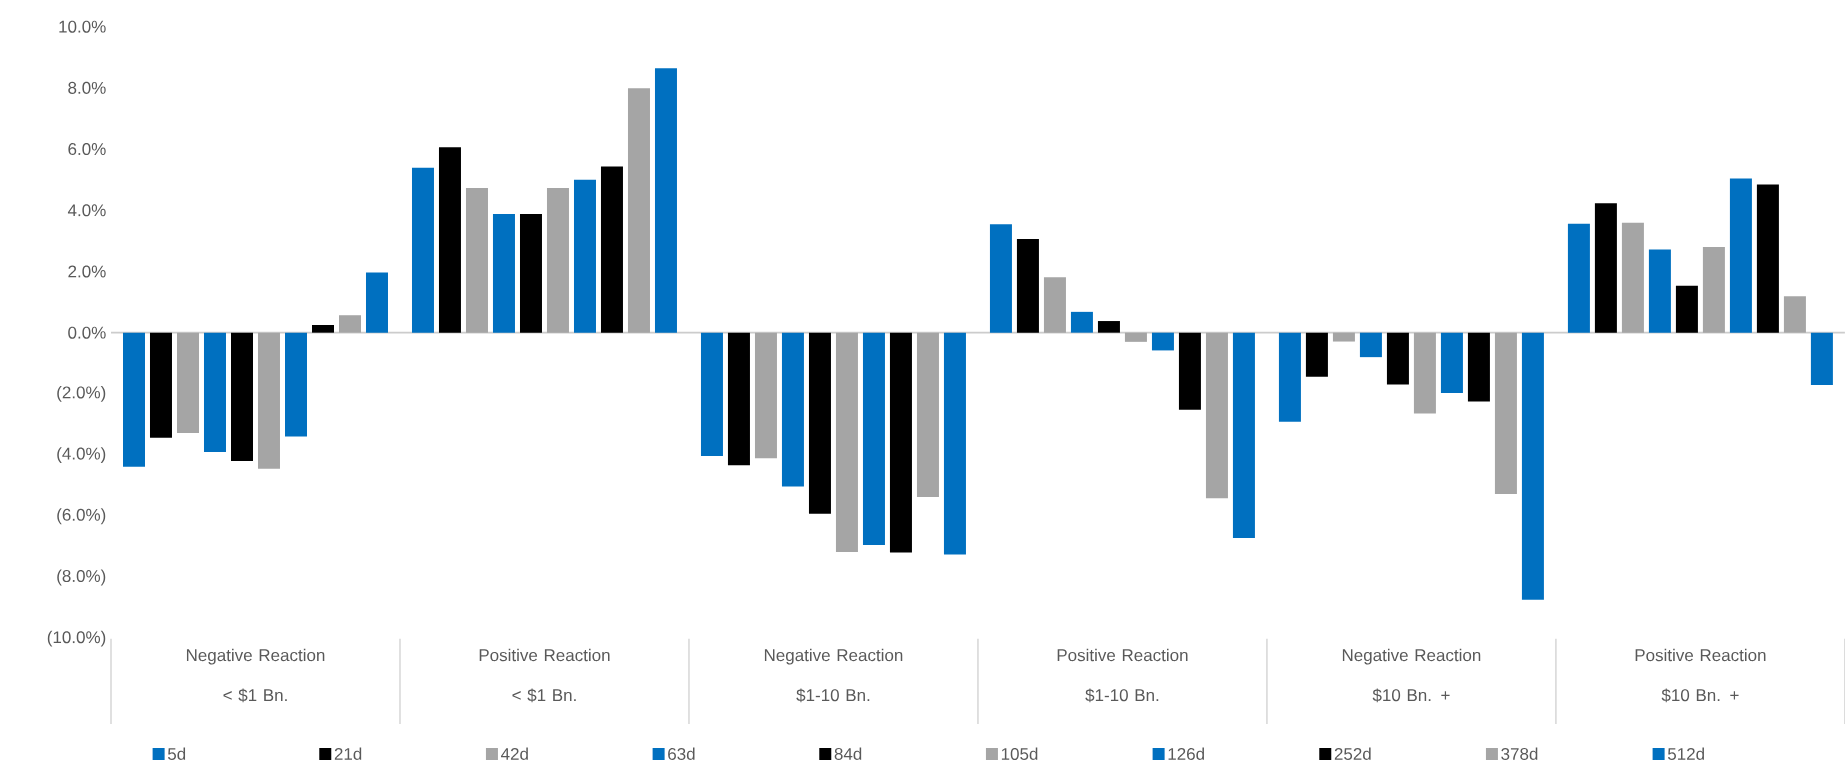 The width and height of the screenshot is (1845, 772). Describe the element at coordinates (176, 753) in the screenshot. I see `legend-label: 5d` at that location.